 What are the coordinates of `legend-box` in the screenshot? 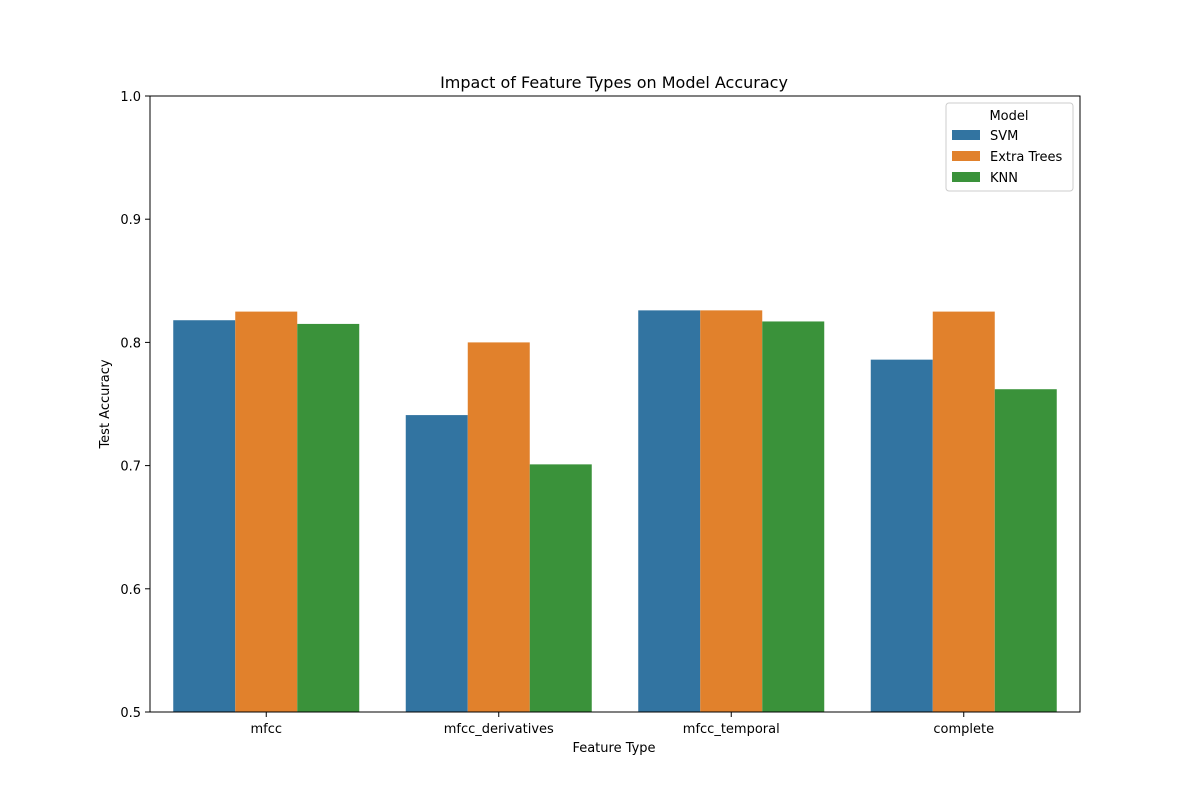 It's located at (1009, 147).